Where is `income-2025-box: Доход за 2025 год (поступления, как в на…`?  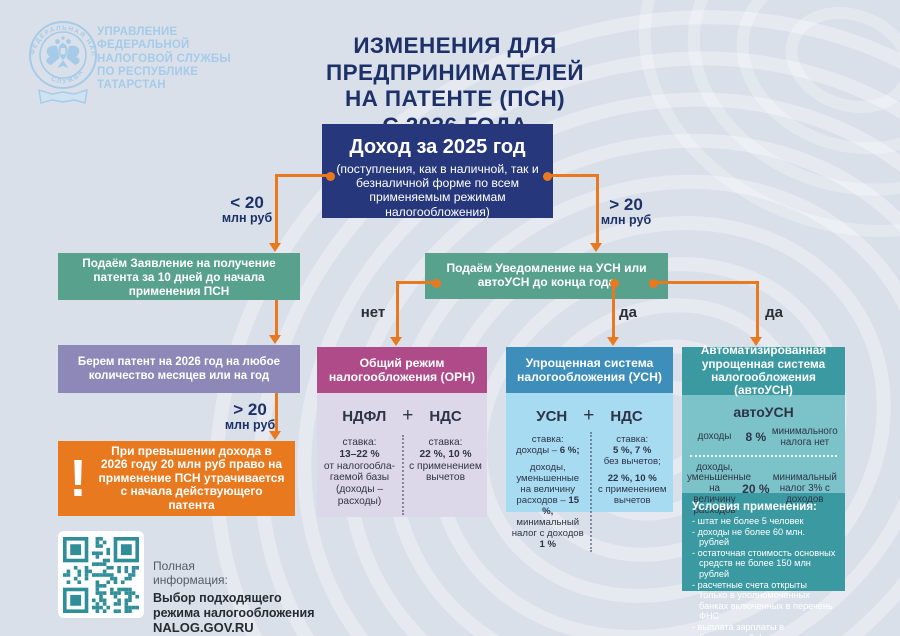 income-2025-box: Доход за 2025 год (поступления, как в на… is located at coordinates (437, 171).